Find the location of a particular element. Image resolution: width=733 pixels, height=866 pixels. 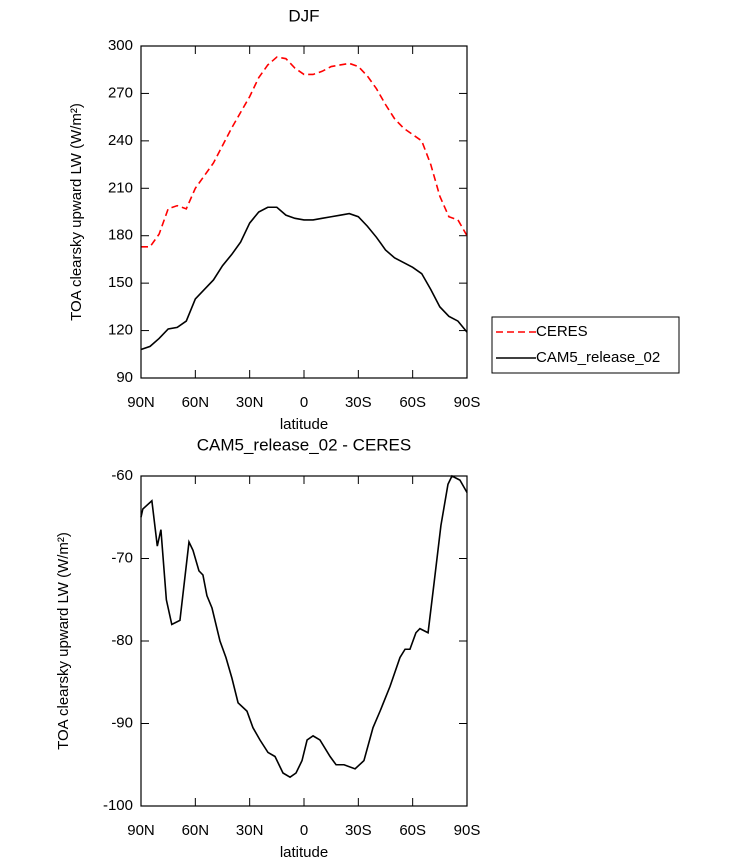

y-tick-label: 300 is located at coordinates (120, 45).